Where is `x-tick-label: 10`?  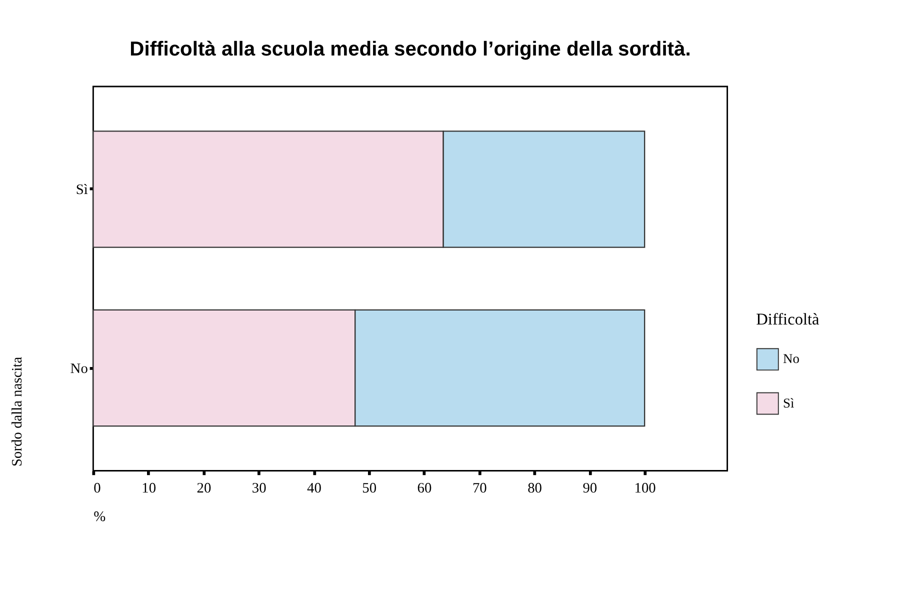 x-tick-label: 10 is located at coordinates (149, 488).